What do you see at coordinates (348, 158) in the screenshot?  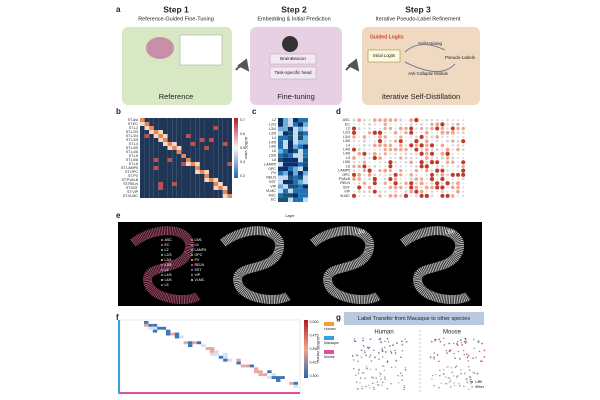 I see `row-label: L5` at bounding box center [348, 158].